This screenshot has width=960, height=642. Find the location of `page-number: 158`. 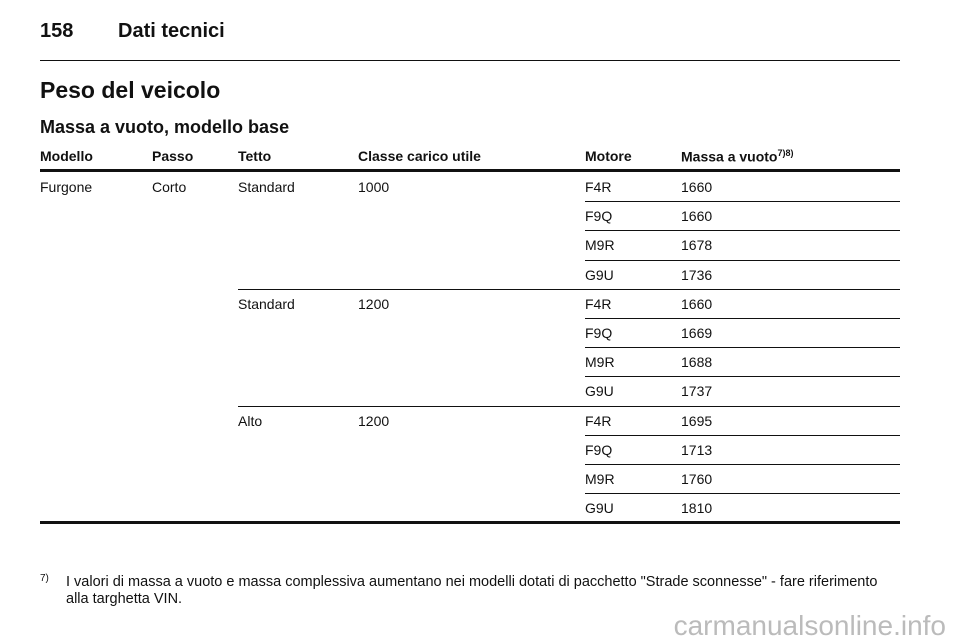

page-number: 158 is located at coordinates (57, 31).